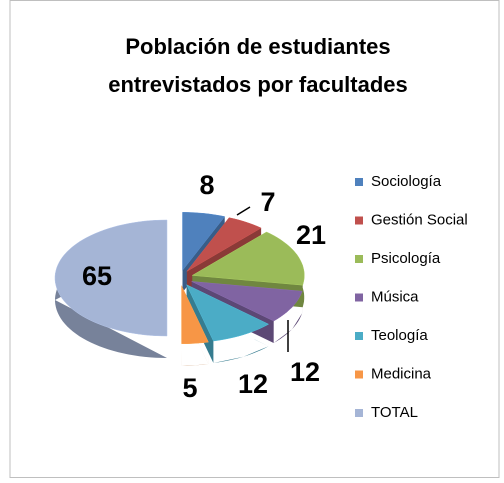 The width and height of the screenshot is (504, 483). Describe the element at coordinates (243, 211) in the screenshot. I see `leader-line` at that location.